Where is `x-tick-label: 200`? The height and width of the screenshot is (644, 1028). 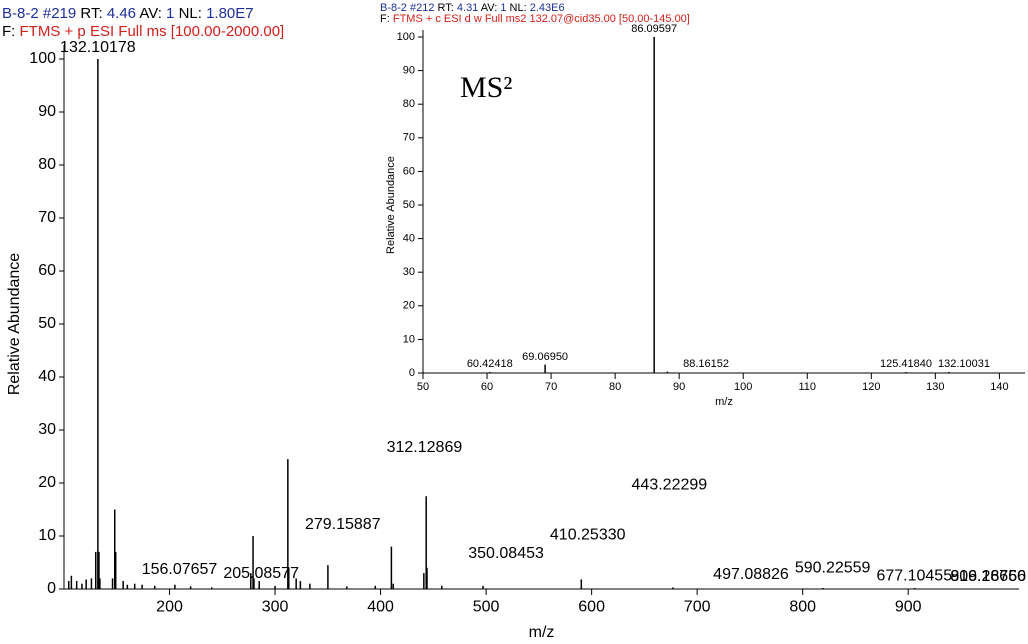
x-tick-label: 200 is located at coordinates (169, 607).